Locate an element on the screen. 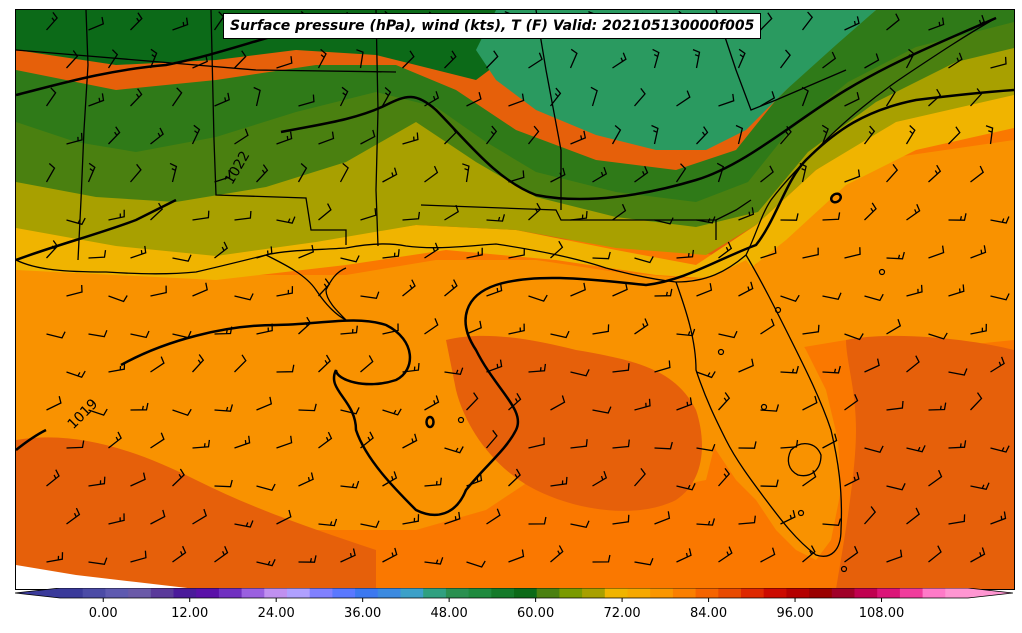 This screenshot has height=633, width=1022. colorbar-tick-label: 72.00 is located at coordinates (622, 613).